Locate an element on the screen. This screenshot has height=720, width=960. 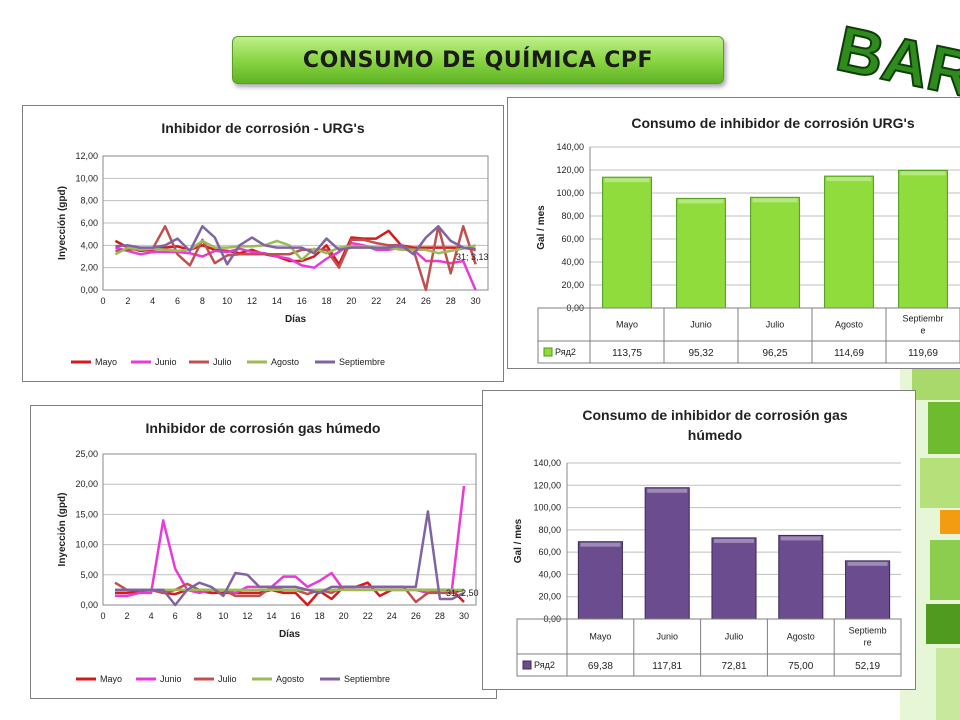
series-label: Ряд2 is located at coordinates (544, 665).